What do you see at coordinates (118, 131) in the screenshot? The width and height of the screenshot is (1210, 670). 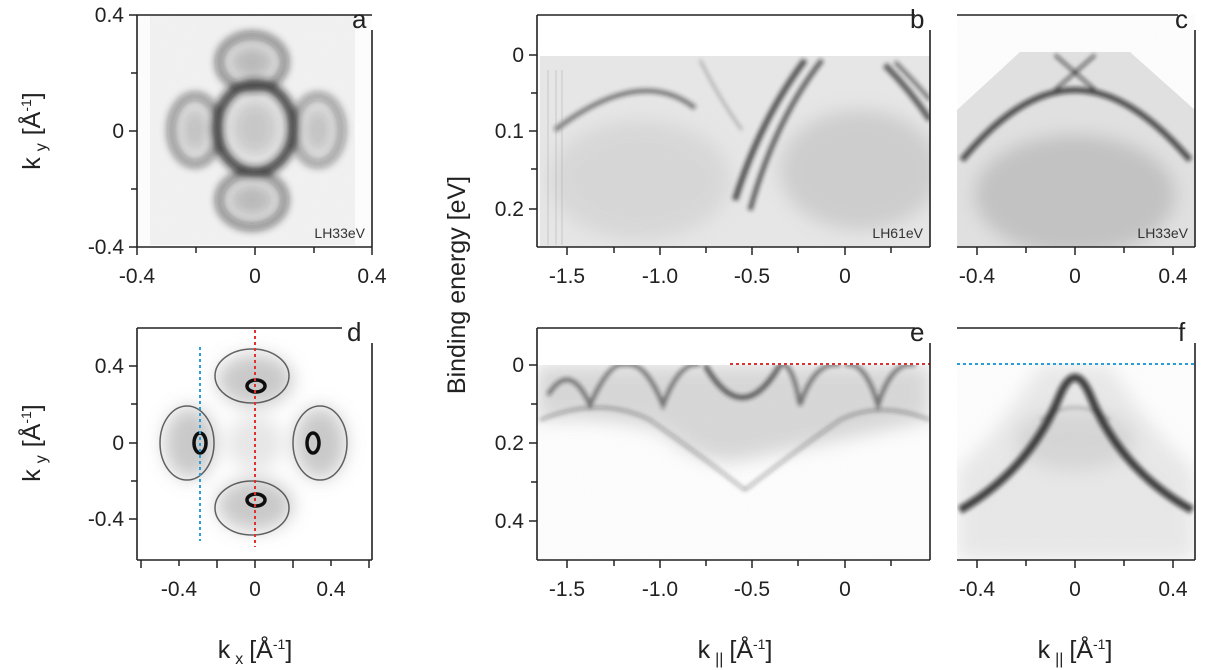 I see `panel-a-ytick-2: 0` at bounding box center [118, 131].